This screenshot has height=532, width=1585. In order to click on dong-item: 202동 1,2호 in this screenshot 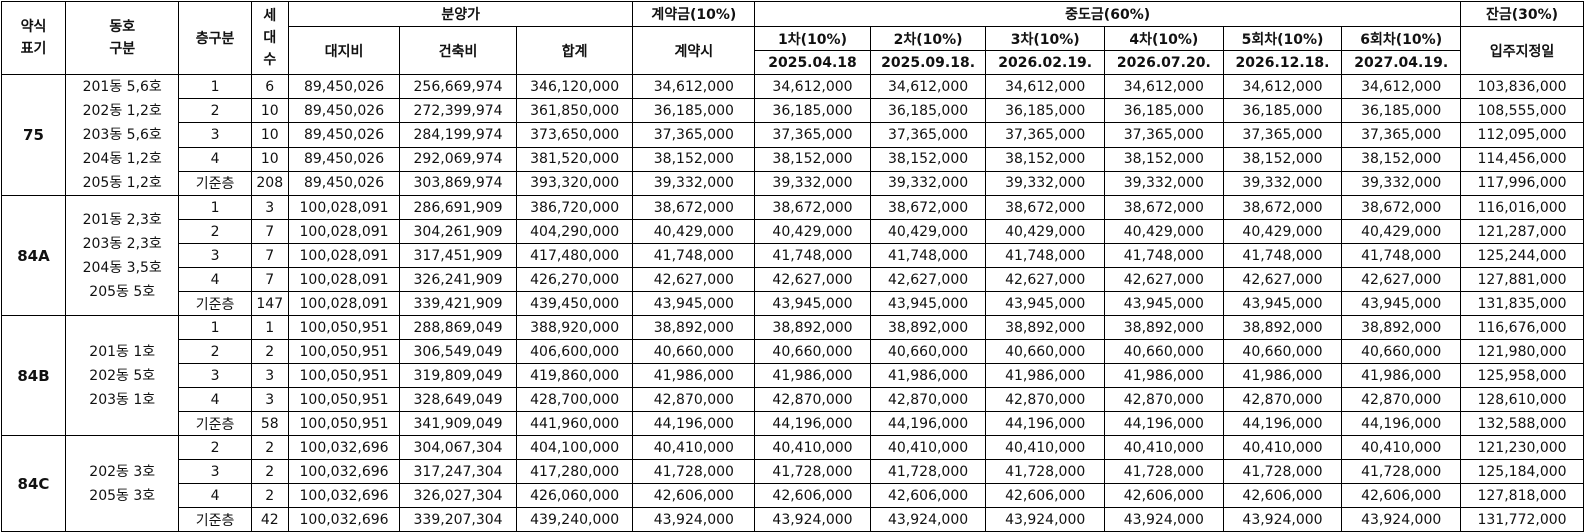, I will do `click(122, 111)`.